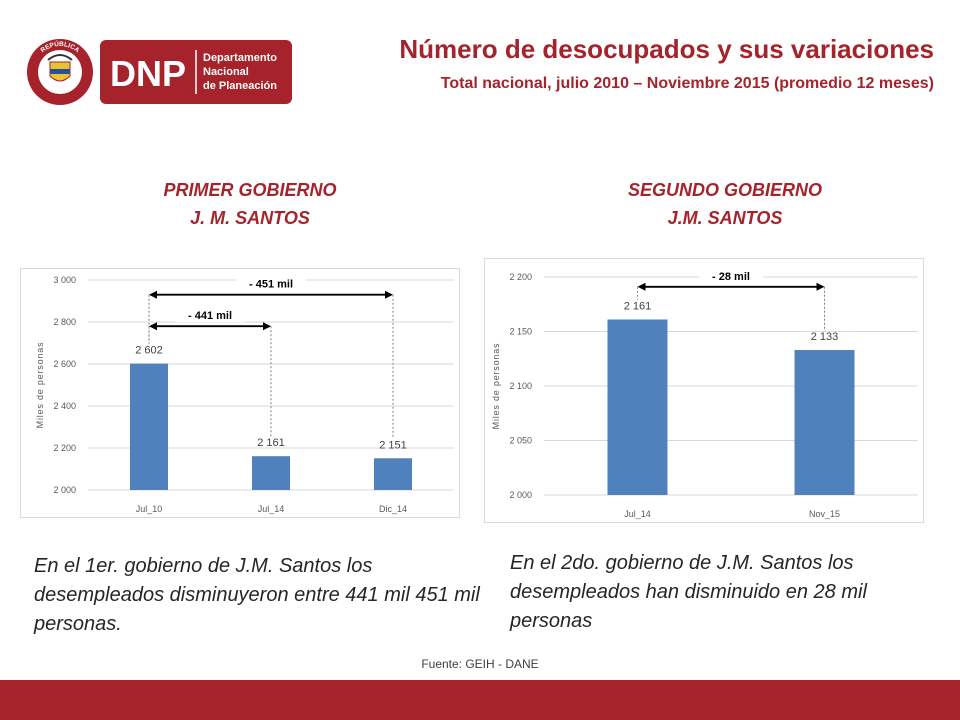  Describe the element at coordinates (148, 73) in the screenshot. I see `logo-acronym: DNP` at that location.